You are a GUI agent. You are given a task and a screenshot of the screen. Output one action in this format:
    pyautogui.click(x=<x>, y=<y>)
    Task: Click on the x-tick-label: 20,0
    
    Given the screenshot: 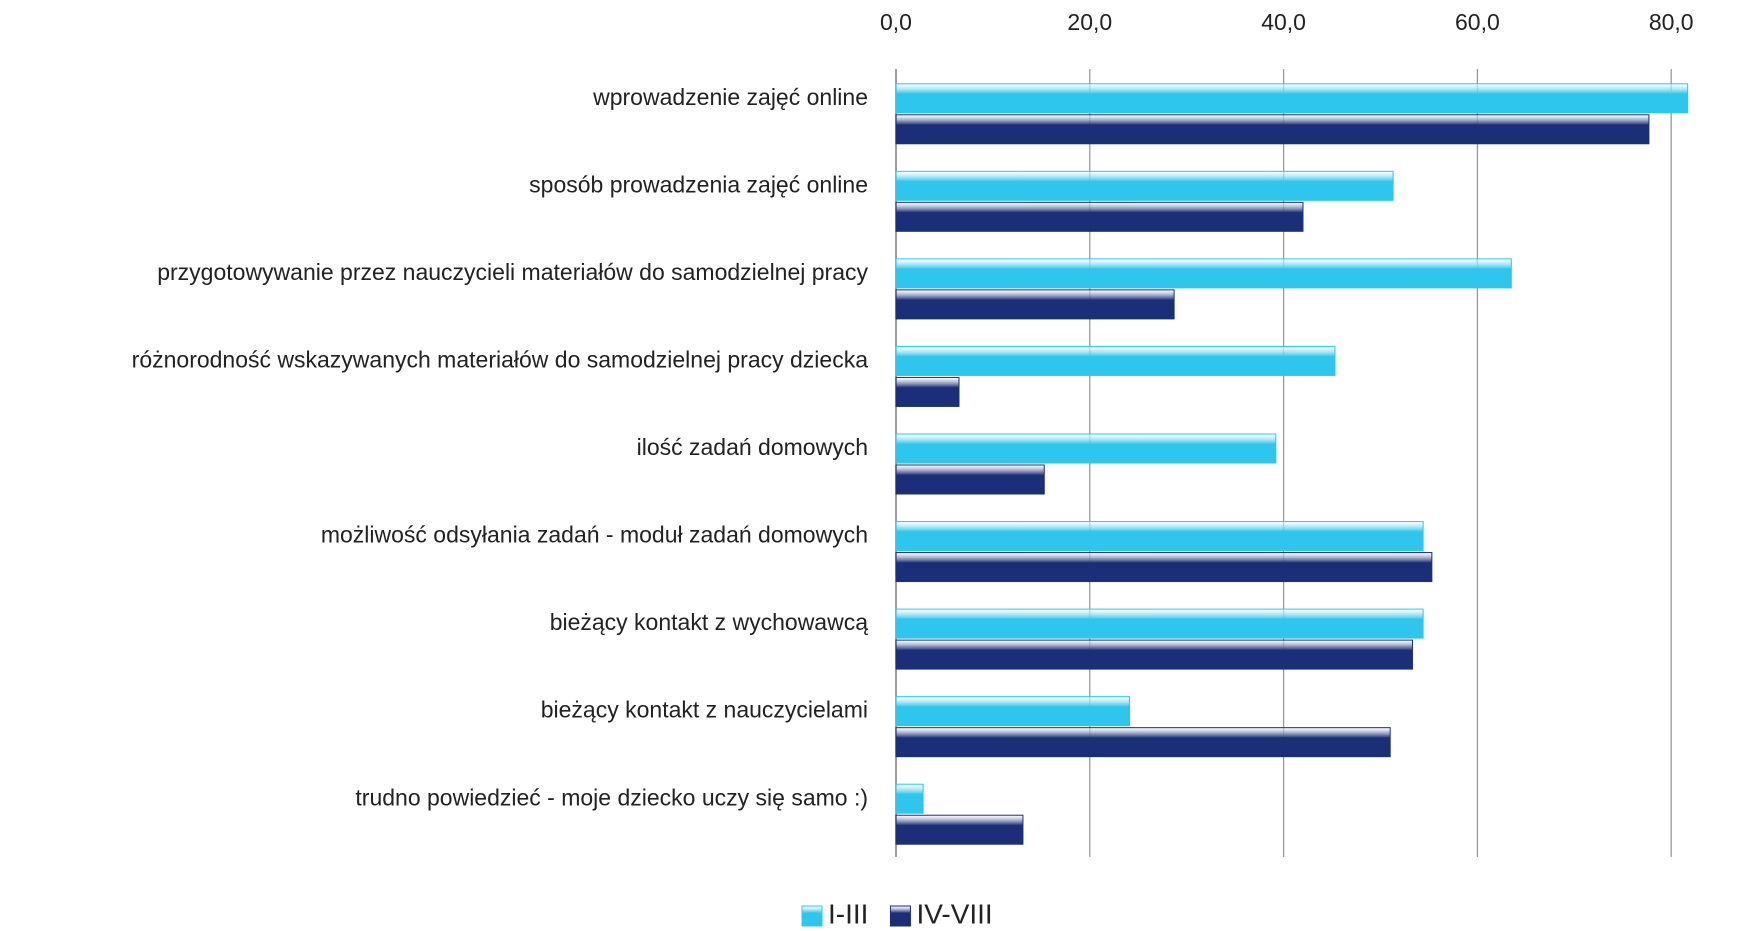 What is the action you would take?
    pyautogui.click(x=1089, y=22)
    